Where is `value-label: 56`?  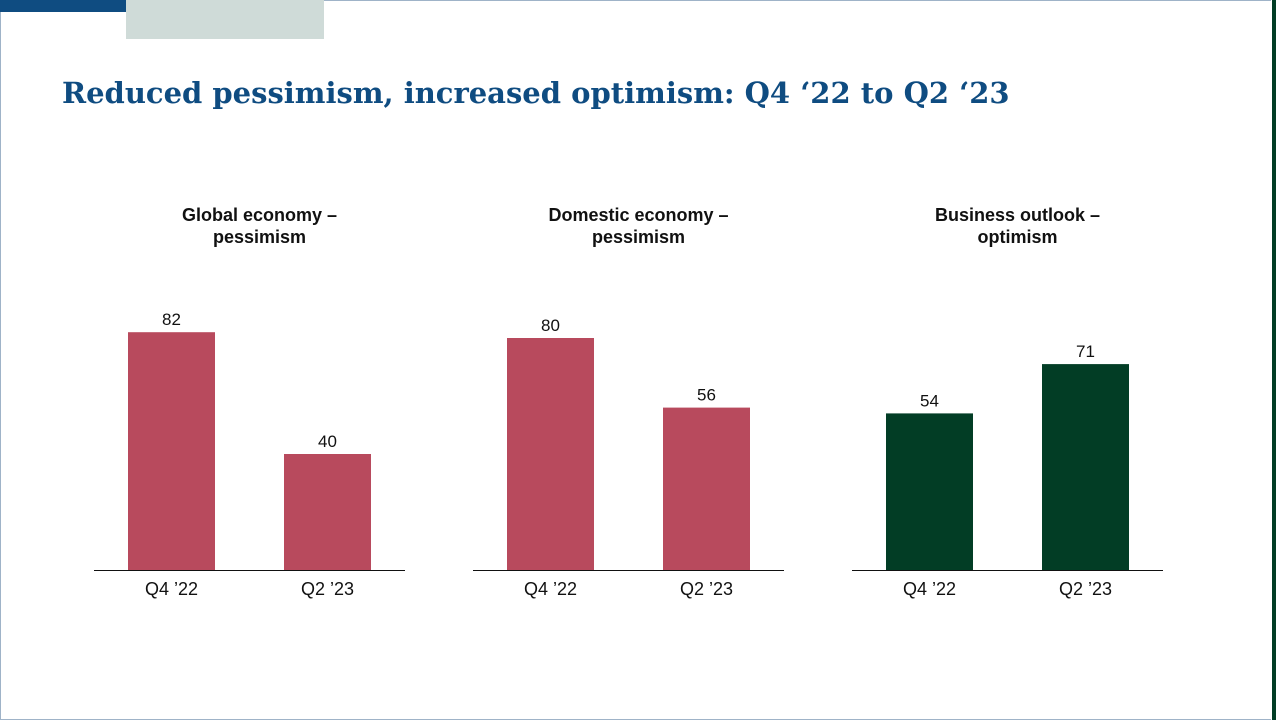
value-label: 56 is located at coordinates (706, 395).